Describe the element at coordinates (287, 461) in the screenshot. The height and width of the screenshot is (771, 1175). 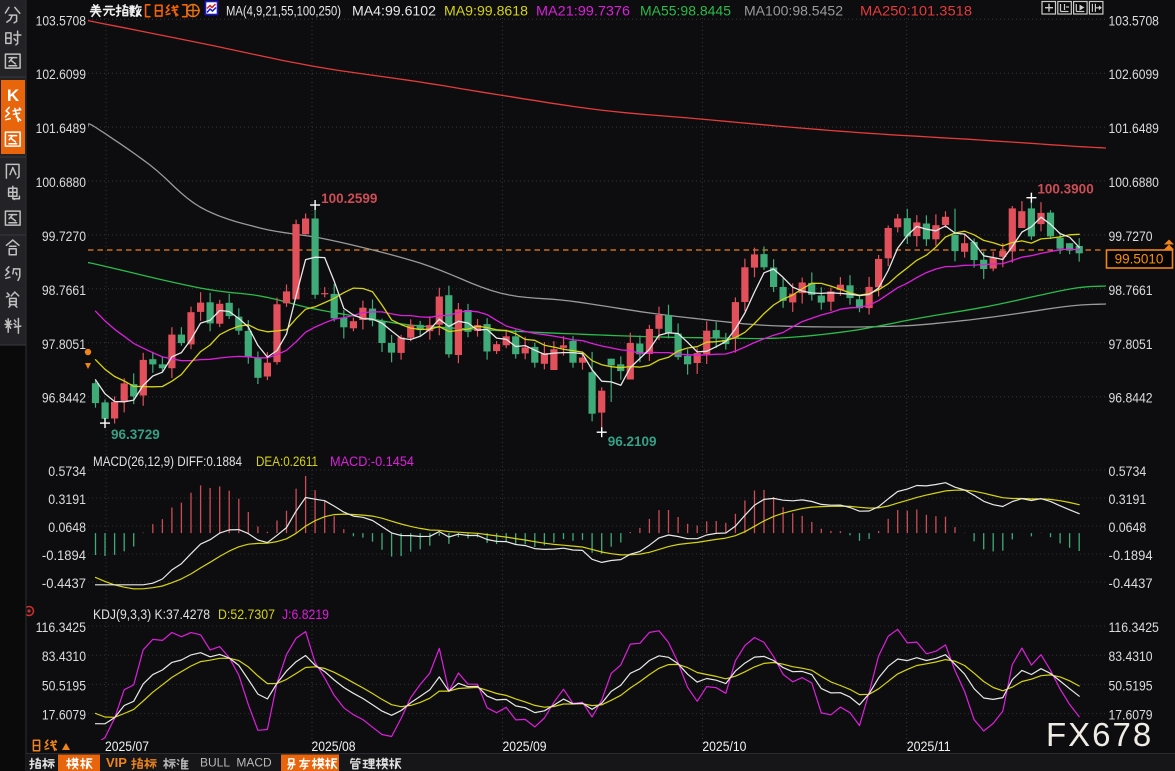
I see `svg-text: DEA:0.2611` at that location.